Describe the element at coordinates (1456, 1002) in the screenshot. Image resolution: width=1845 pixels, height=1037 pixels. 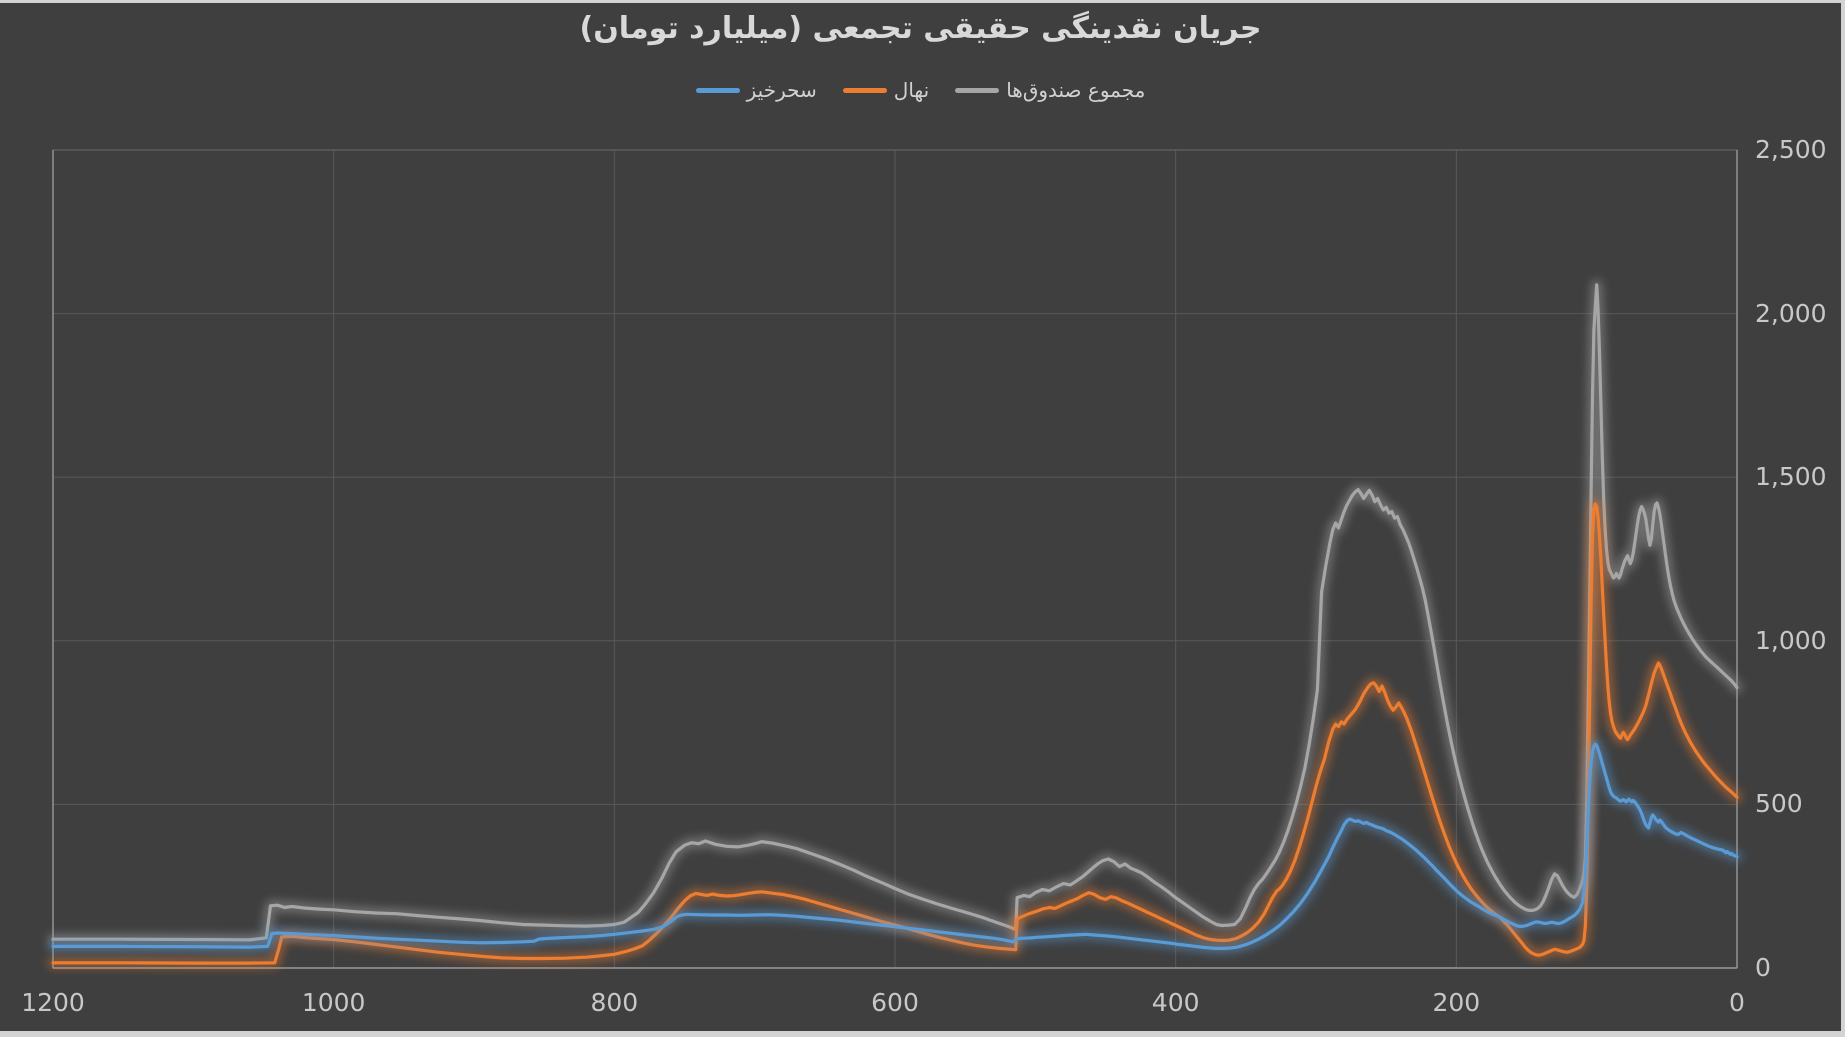
I see `x-axis-tick-label: 200` at that location.